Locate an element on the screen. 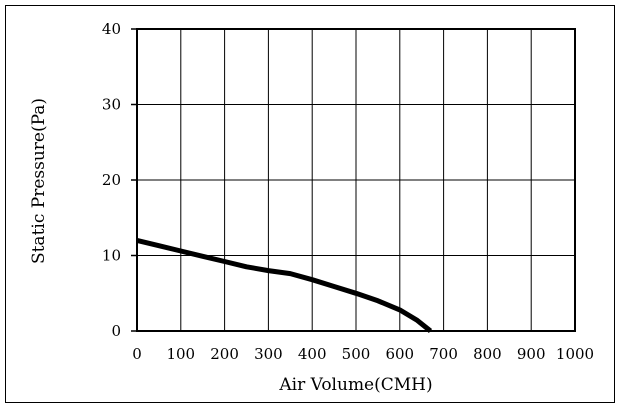 The image size is (621, 413). x-tick-label: 200 is located at coordinates (224, 354).